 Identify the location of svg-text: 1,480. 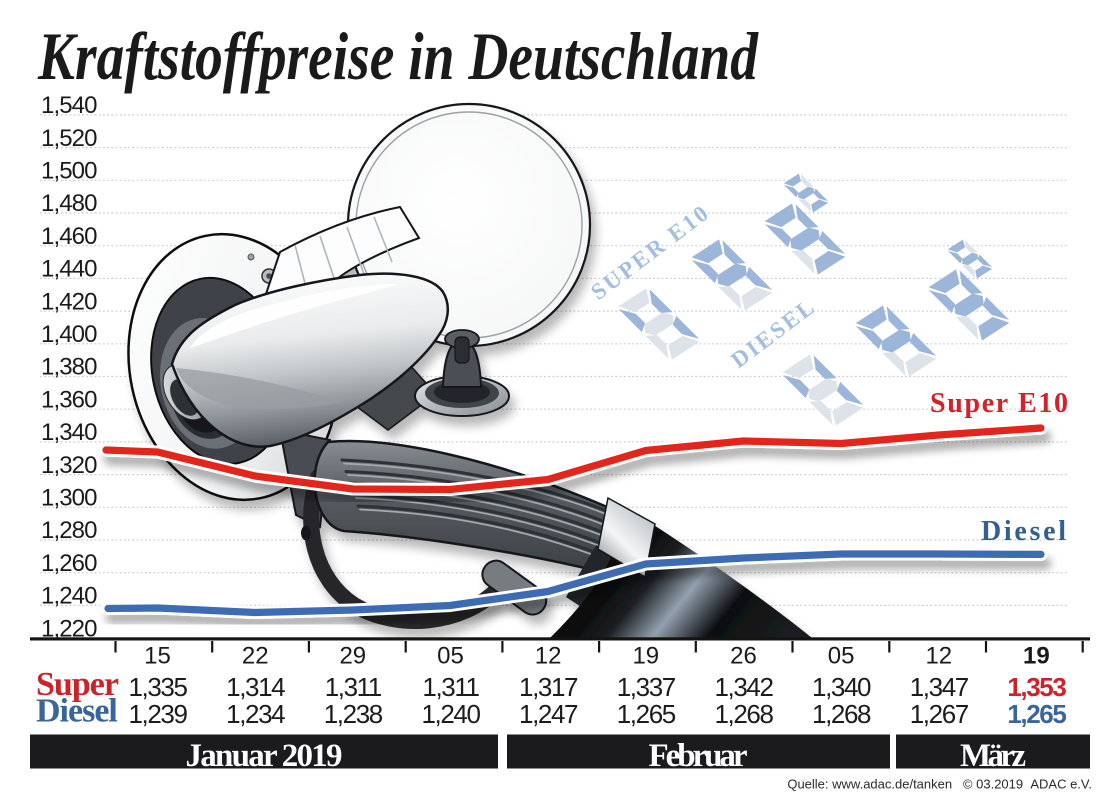
(69, 203).